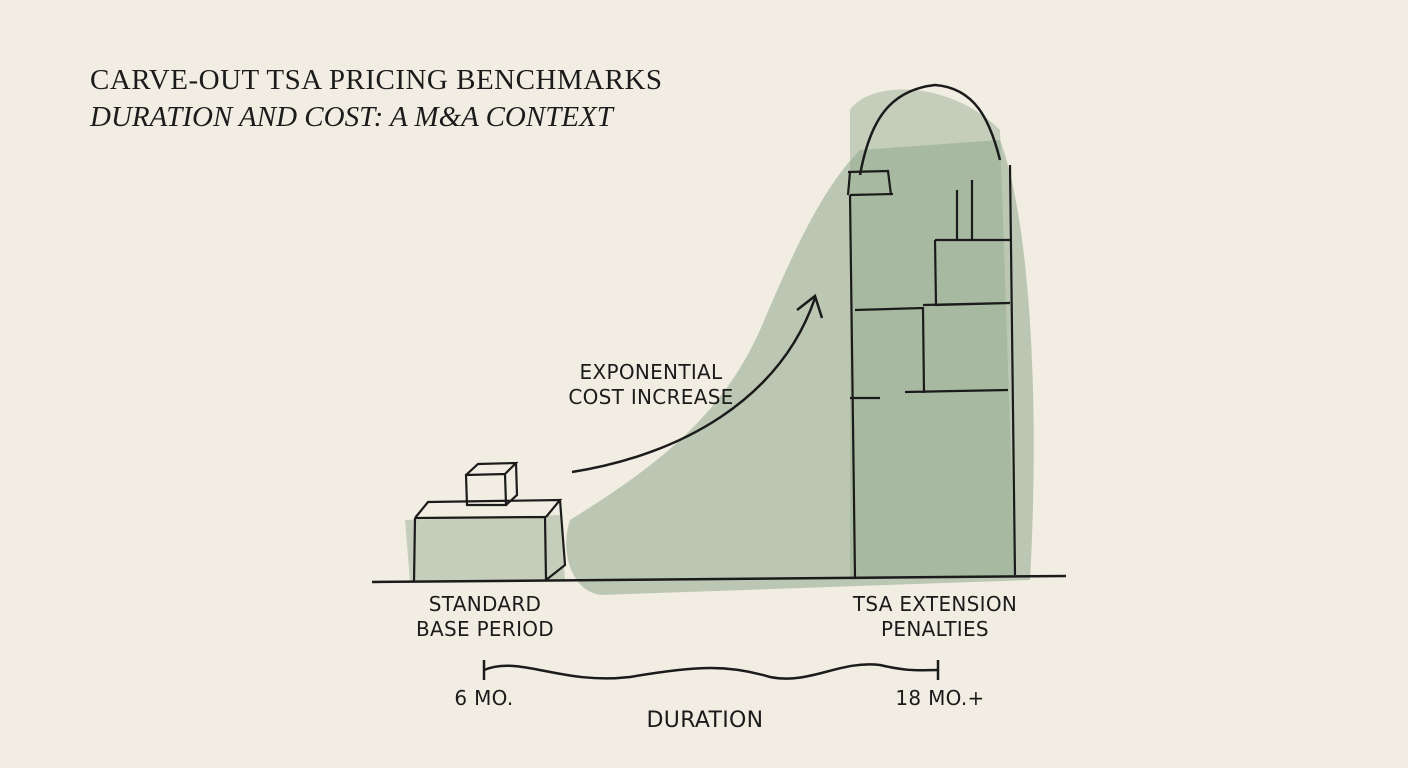  I want to click on tsa-extension-penalties-label: TSA EXTENSION PENALTIES, so click(935, 617).